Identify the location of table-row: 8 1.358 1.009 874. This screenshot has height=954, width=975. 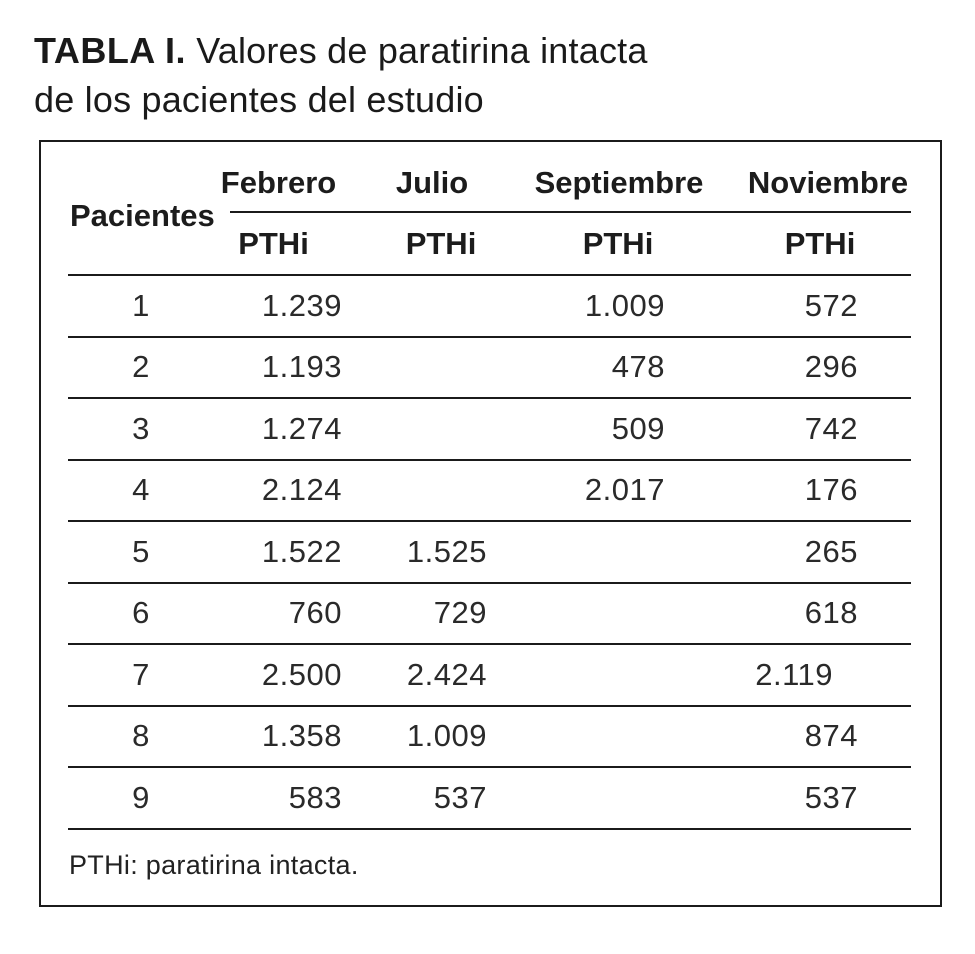
(489, 736).